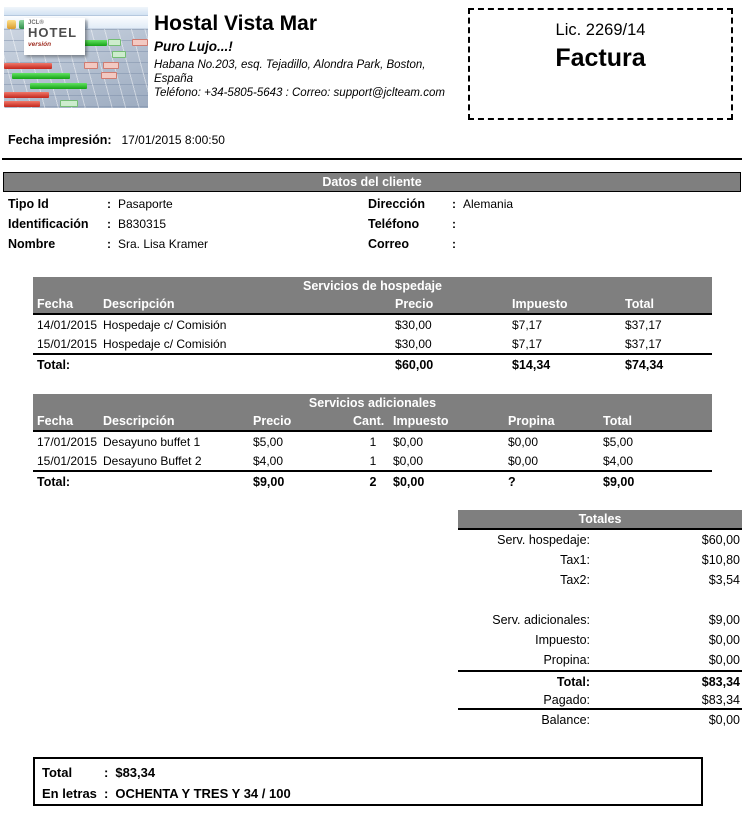  What do you see at coordinates (90, 204) in the screenshot?
I see `client-field: Tipo Id: Pasaporte` at bounding box center [90, 204].